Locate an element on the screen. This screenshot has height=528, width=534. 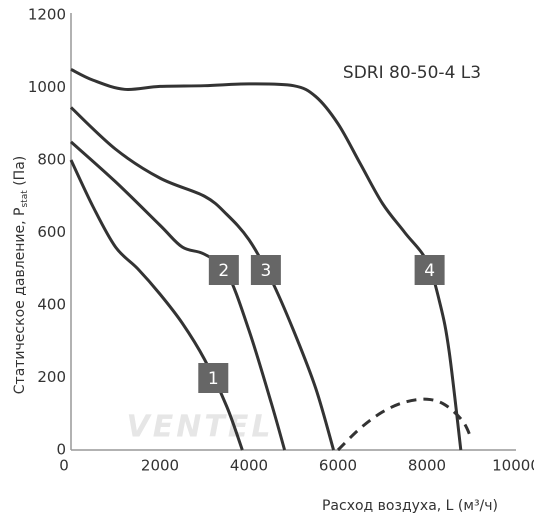
curve-label: 4 is located at coordinates (429, 271).